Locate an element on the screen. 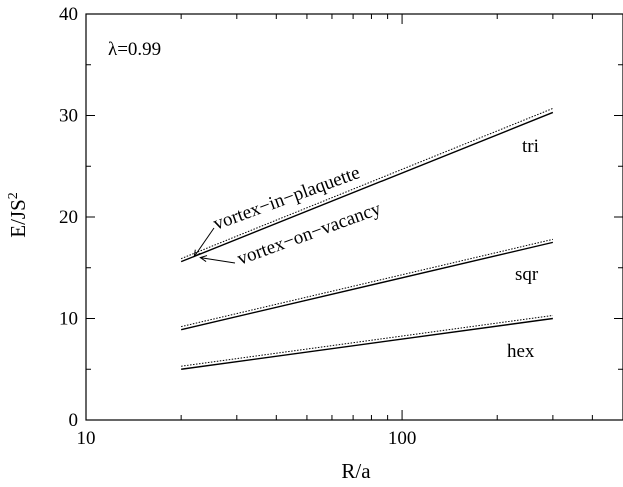  series-hex-vortex-in-plaquette is located at coordinates (367, 340).